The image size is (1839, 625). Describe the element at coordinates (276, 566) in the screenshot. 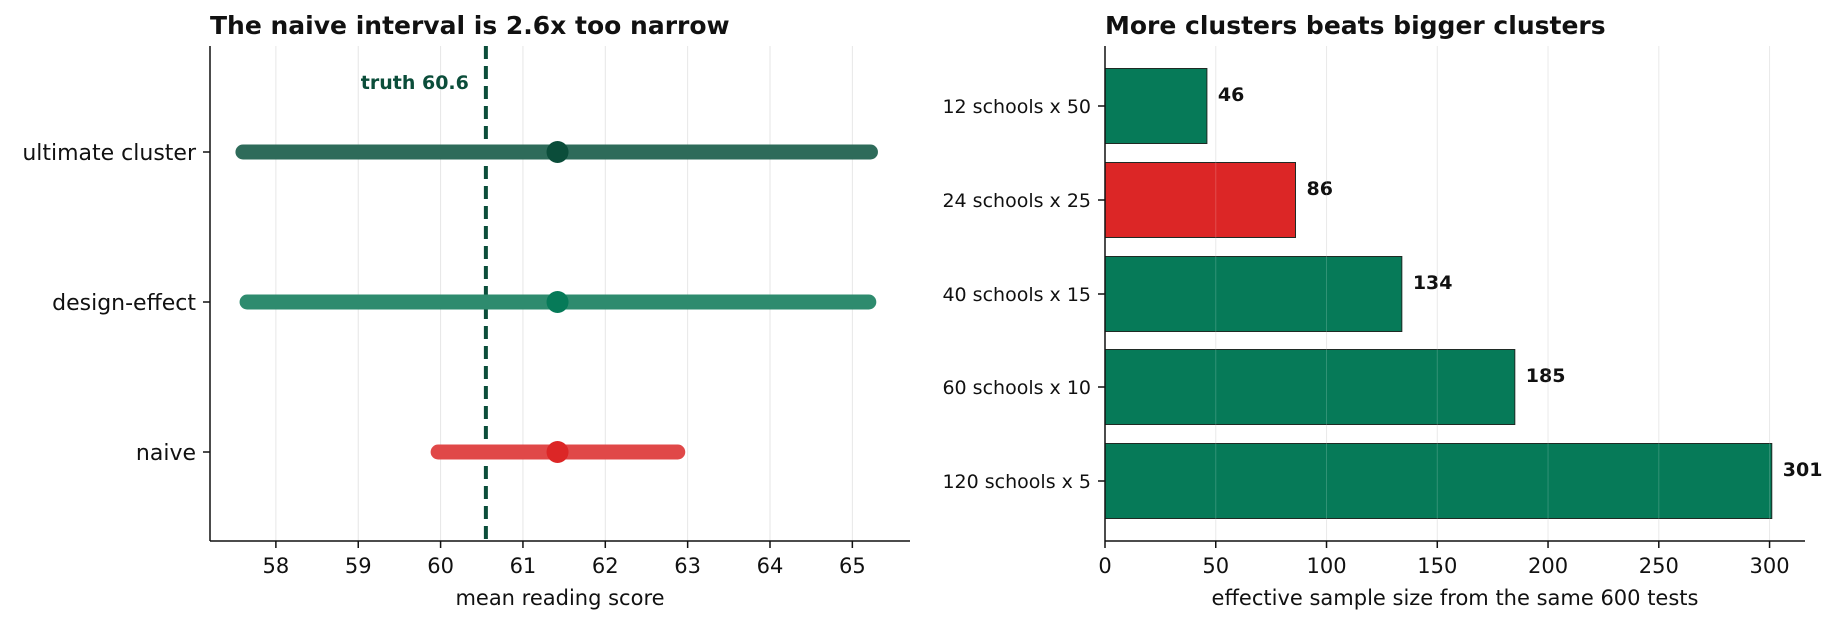

I see `left-x-tick-label: 58` at that location.